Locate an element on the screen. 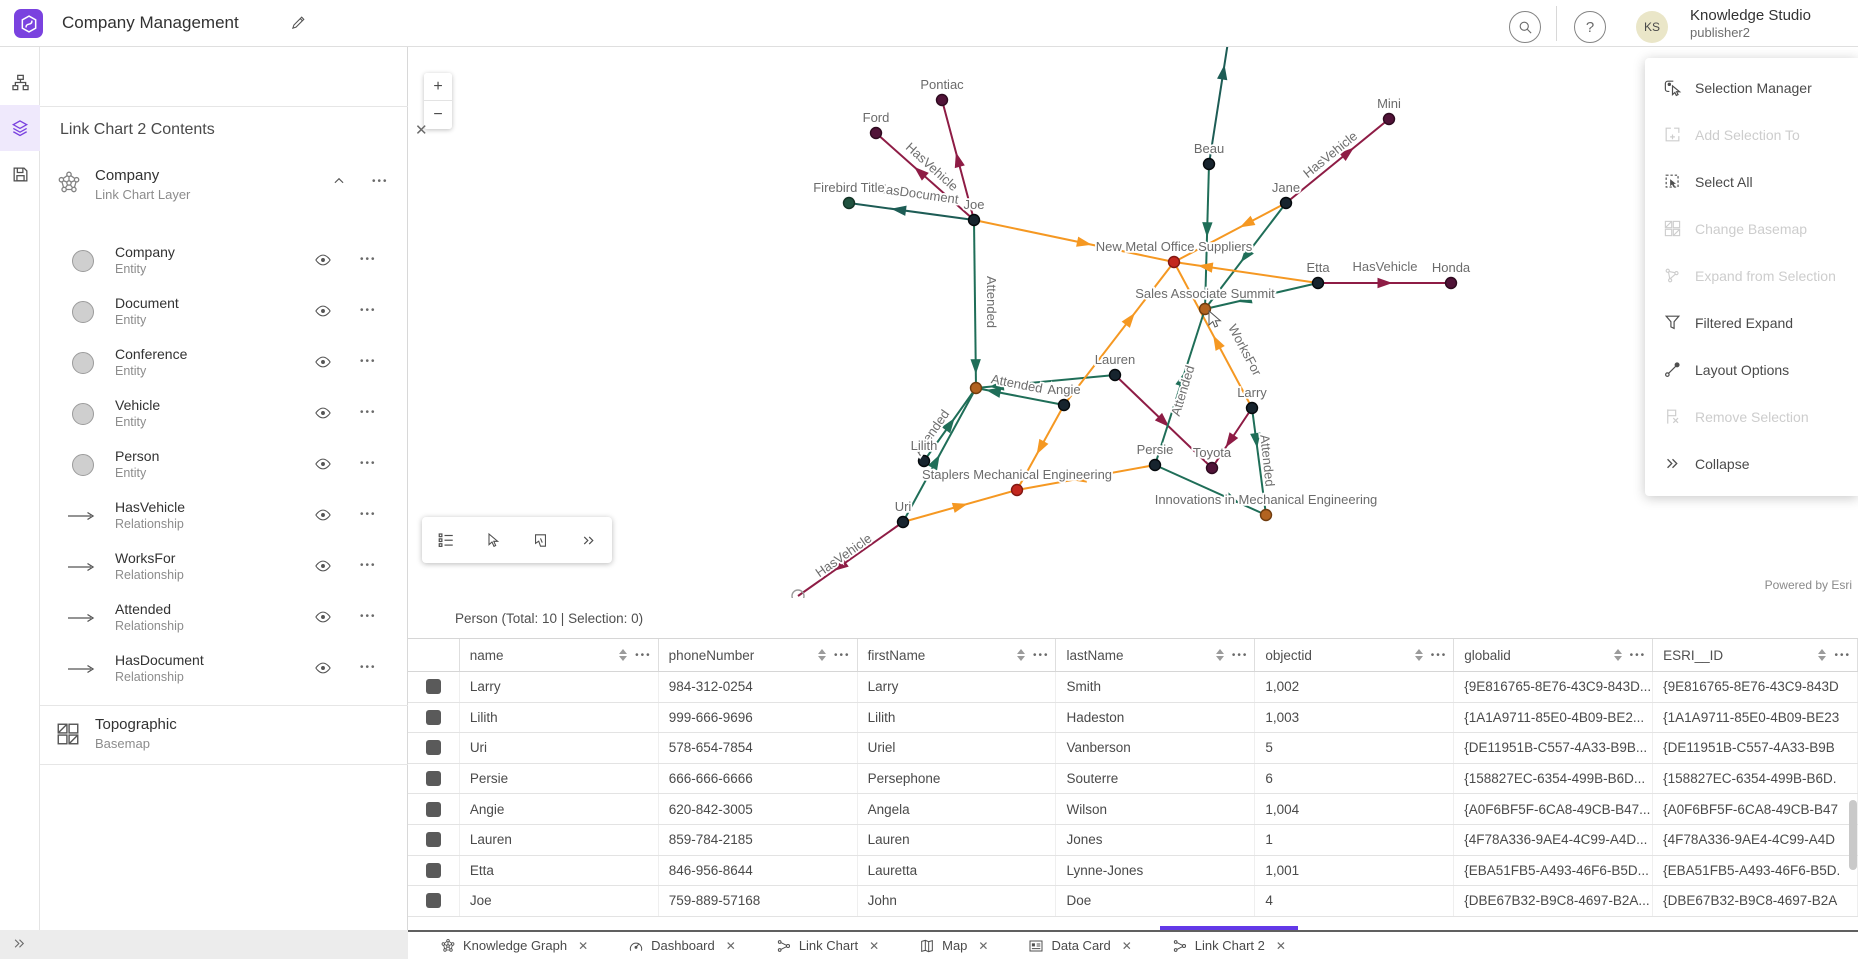 This screenshot has height=959, width=1858. column-header-esri: ESRI__ID ••• is located at coordinates (1755, 655).